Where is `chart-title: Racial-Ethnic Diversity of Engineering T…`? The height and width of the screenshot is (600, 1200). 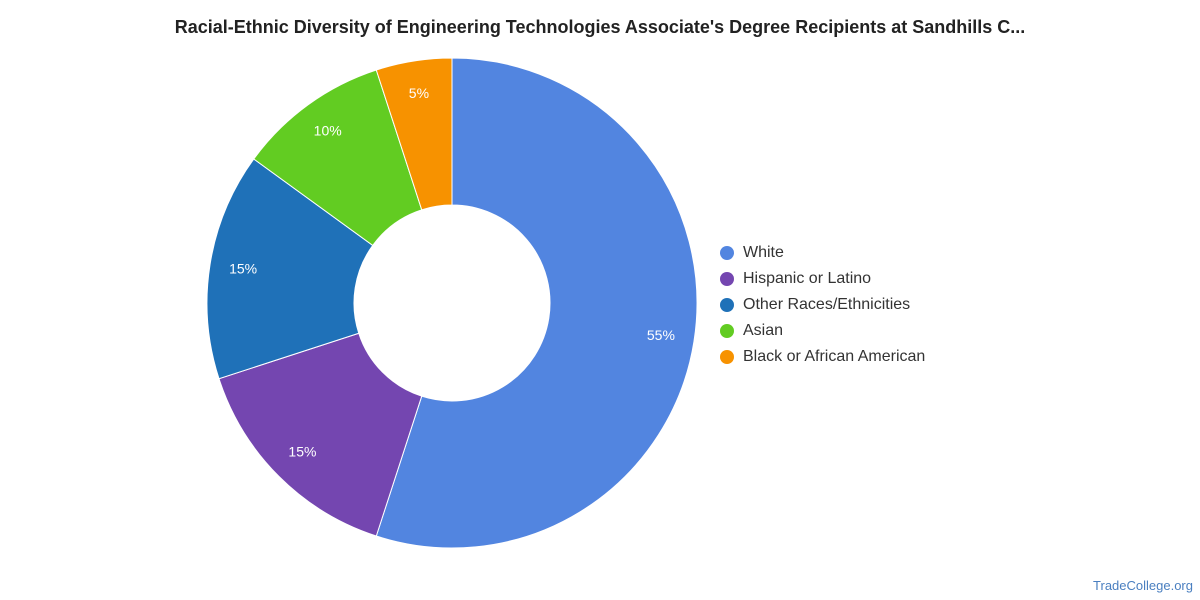
chart-title: Racial-Ethnic Diversity of Engineering T… is located at coordinates (600, 27).